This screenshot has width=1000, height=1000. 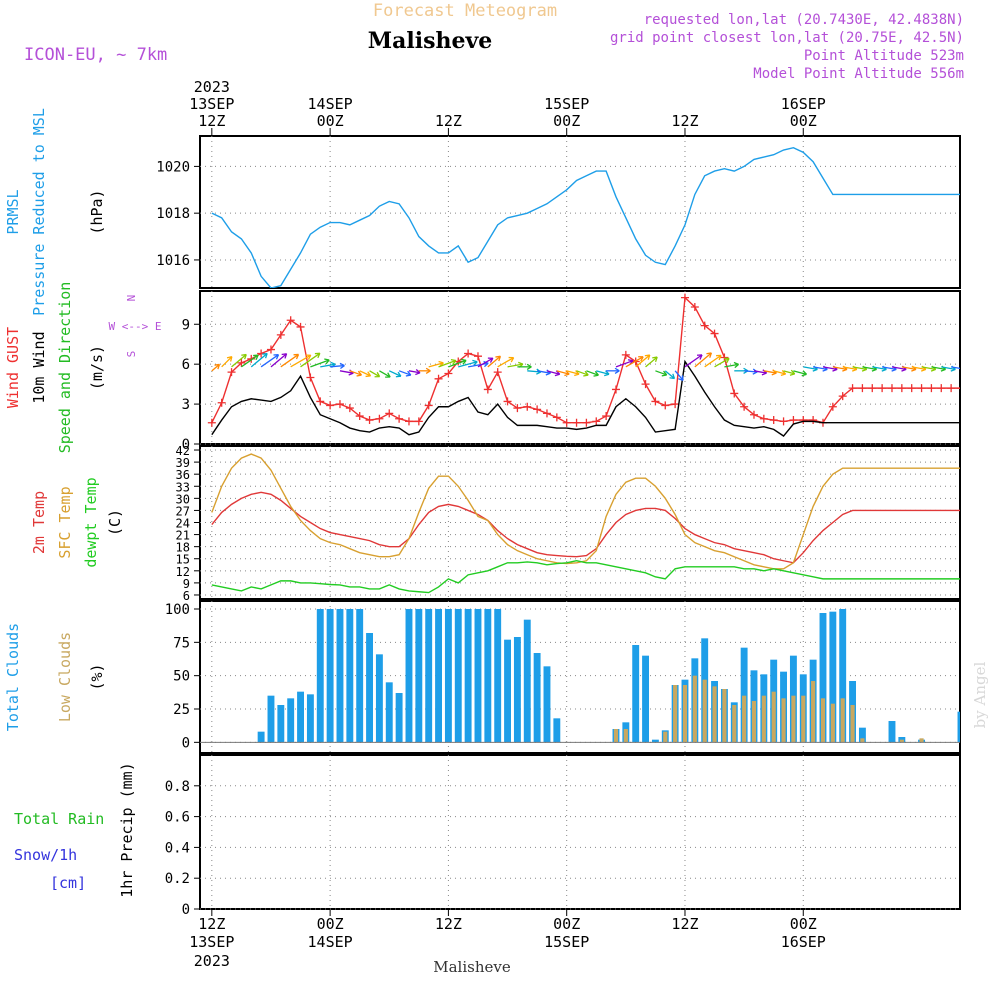 What do you see at coordinates (135, 326) in the screenshot?
I see `compass-we: W <--> E` at bounding box center [135, 326].